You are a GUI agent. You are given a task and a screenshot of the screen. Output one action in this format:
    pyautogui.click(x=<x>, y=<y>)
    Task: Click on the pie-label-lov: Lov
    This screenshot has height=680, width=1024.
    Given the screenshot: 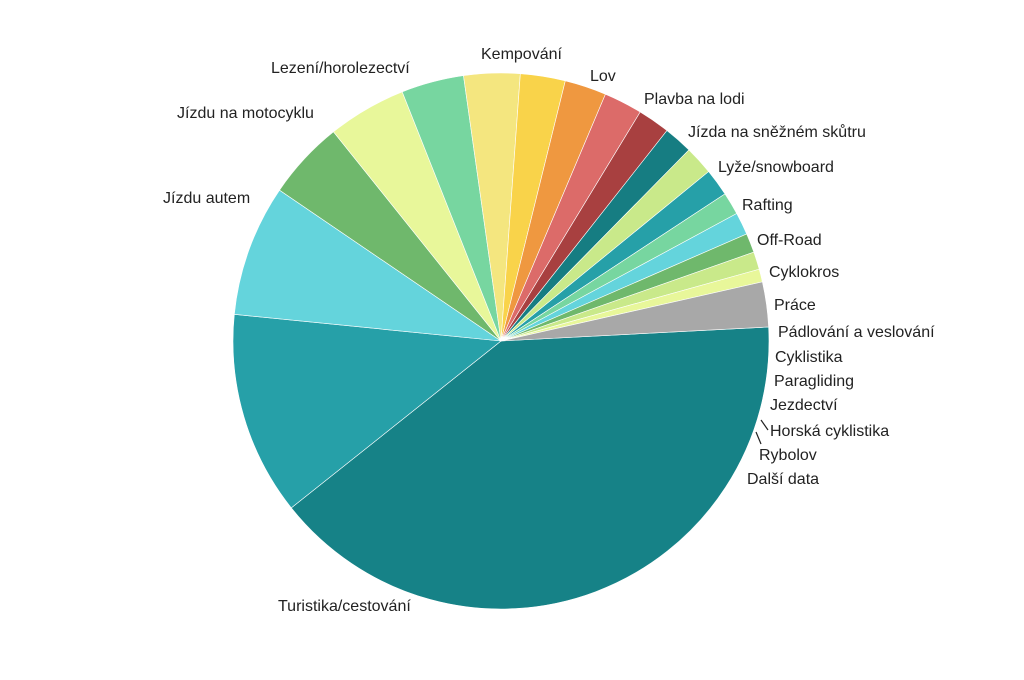 What is the action you would take?
    pyautogui.click(x=603, y=76)
    